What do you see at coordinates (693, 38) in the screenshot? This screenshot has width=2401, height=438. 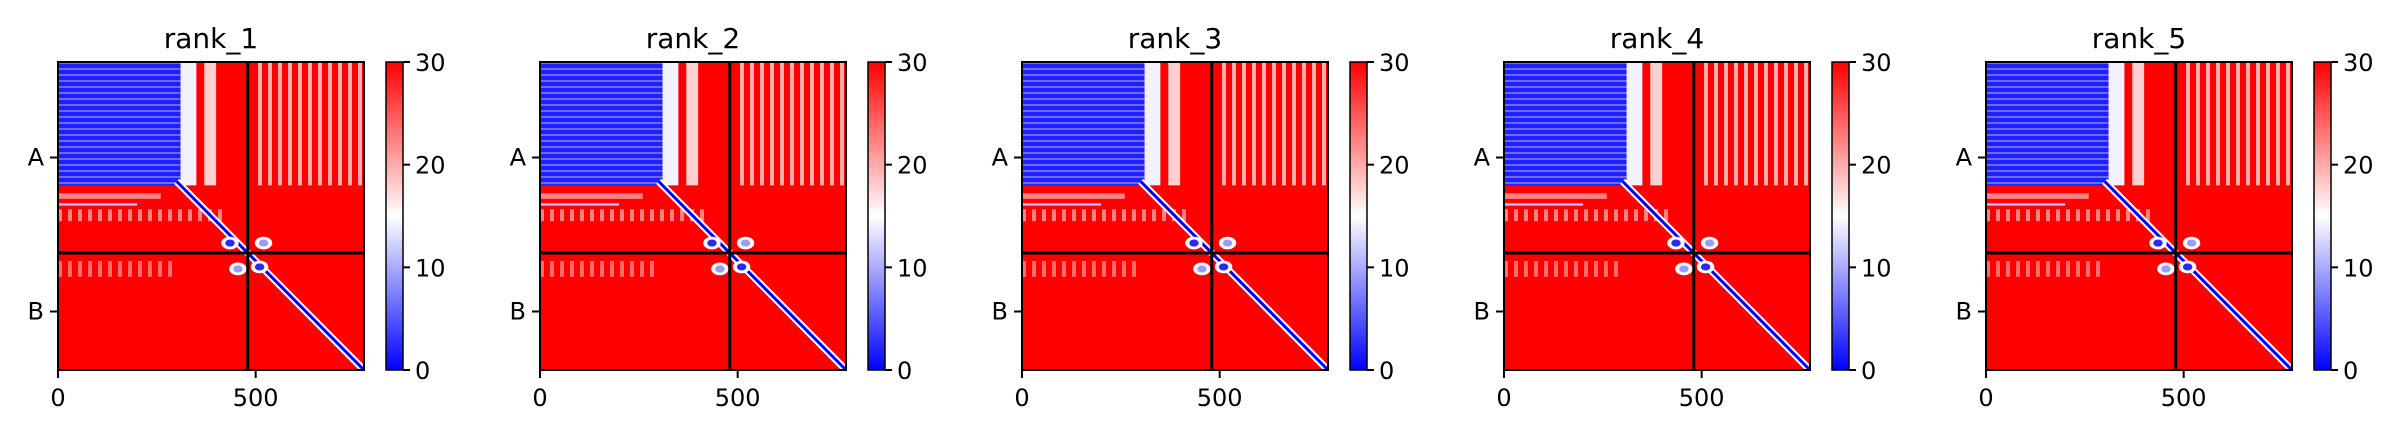 I see `panel-title: rank_2` at bounding box center [693, 38].